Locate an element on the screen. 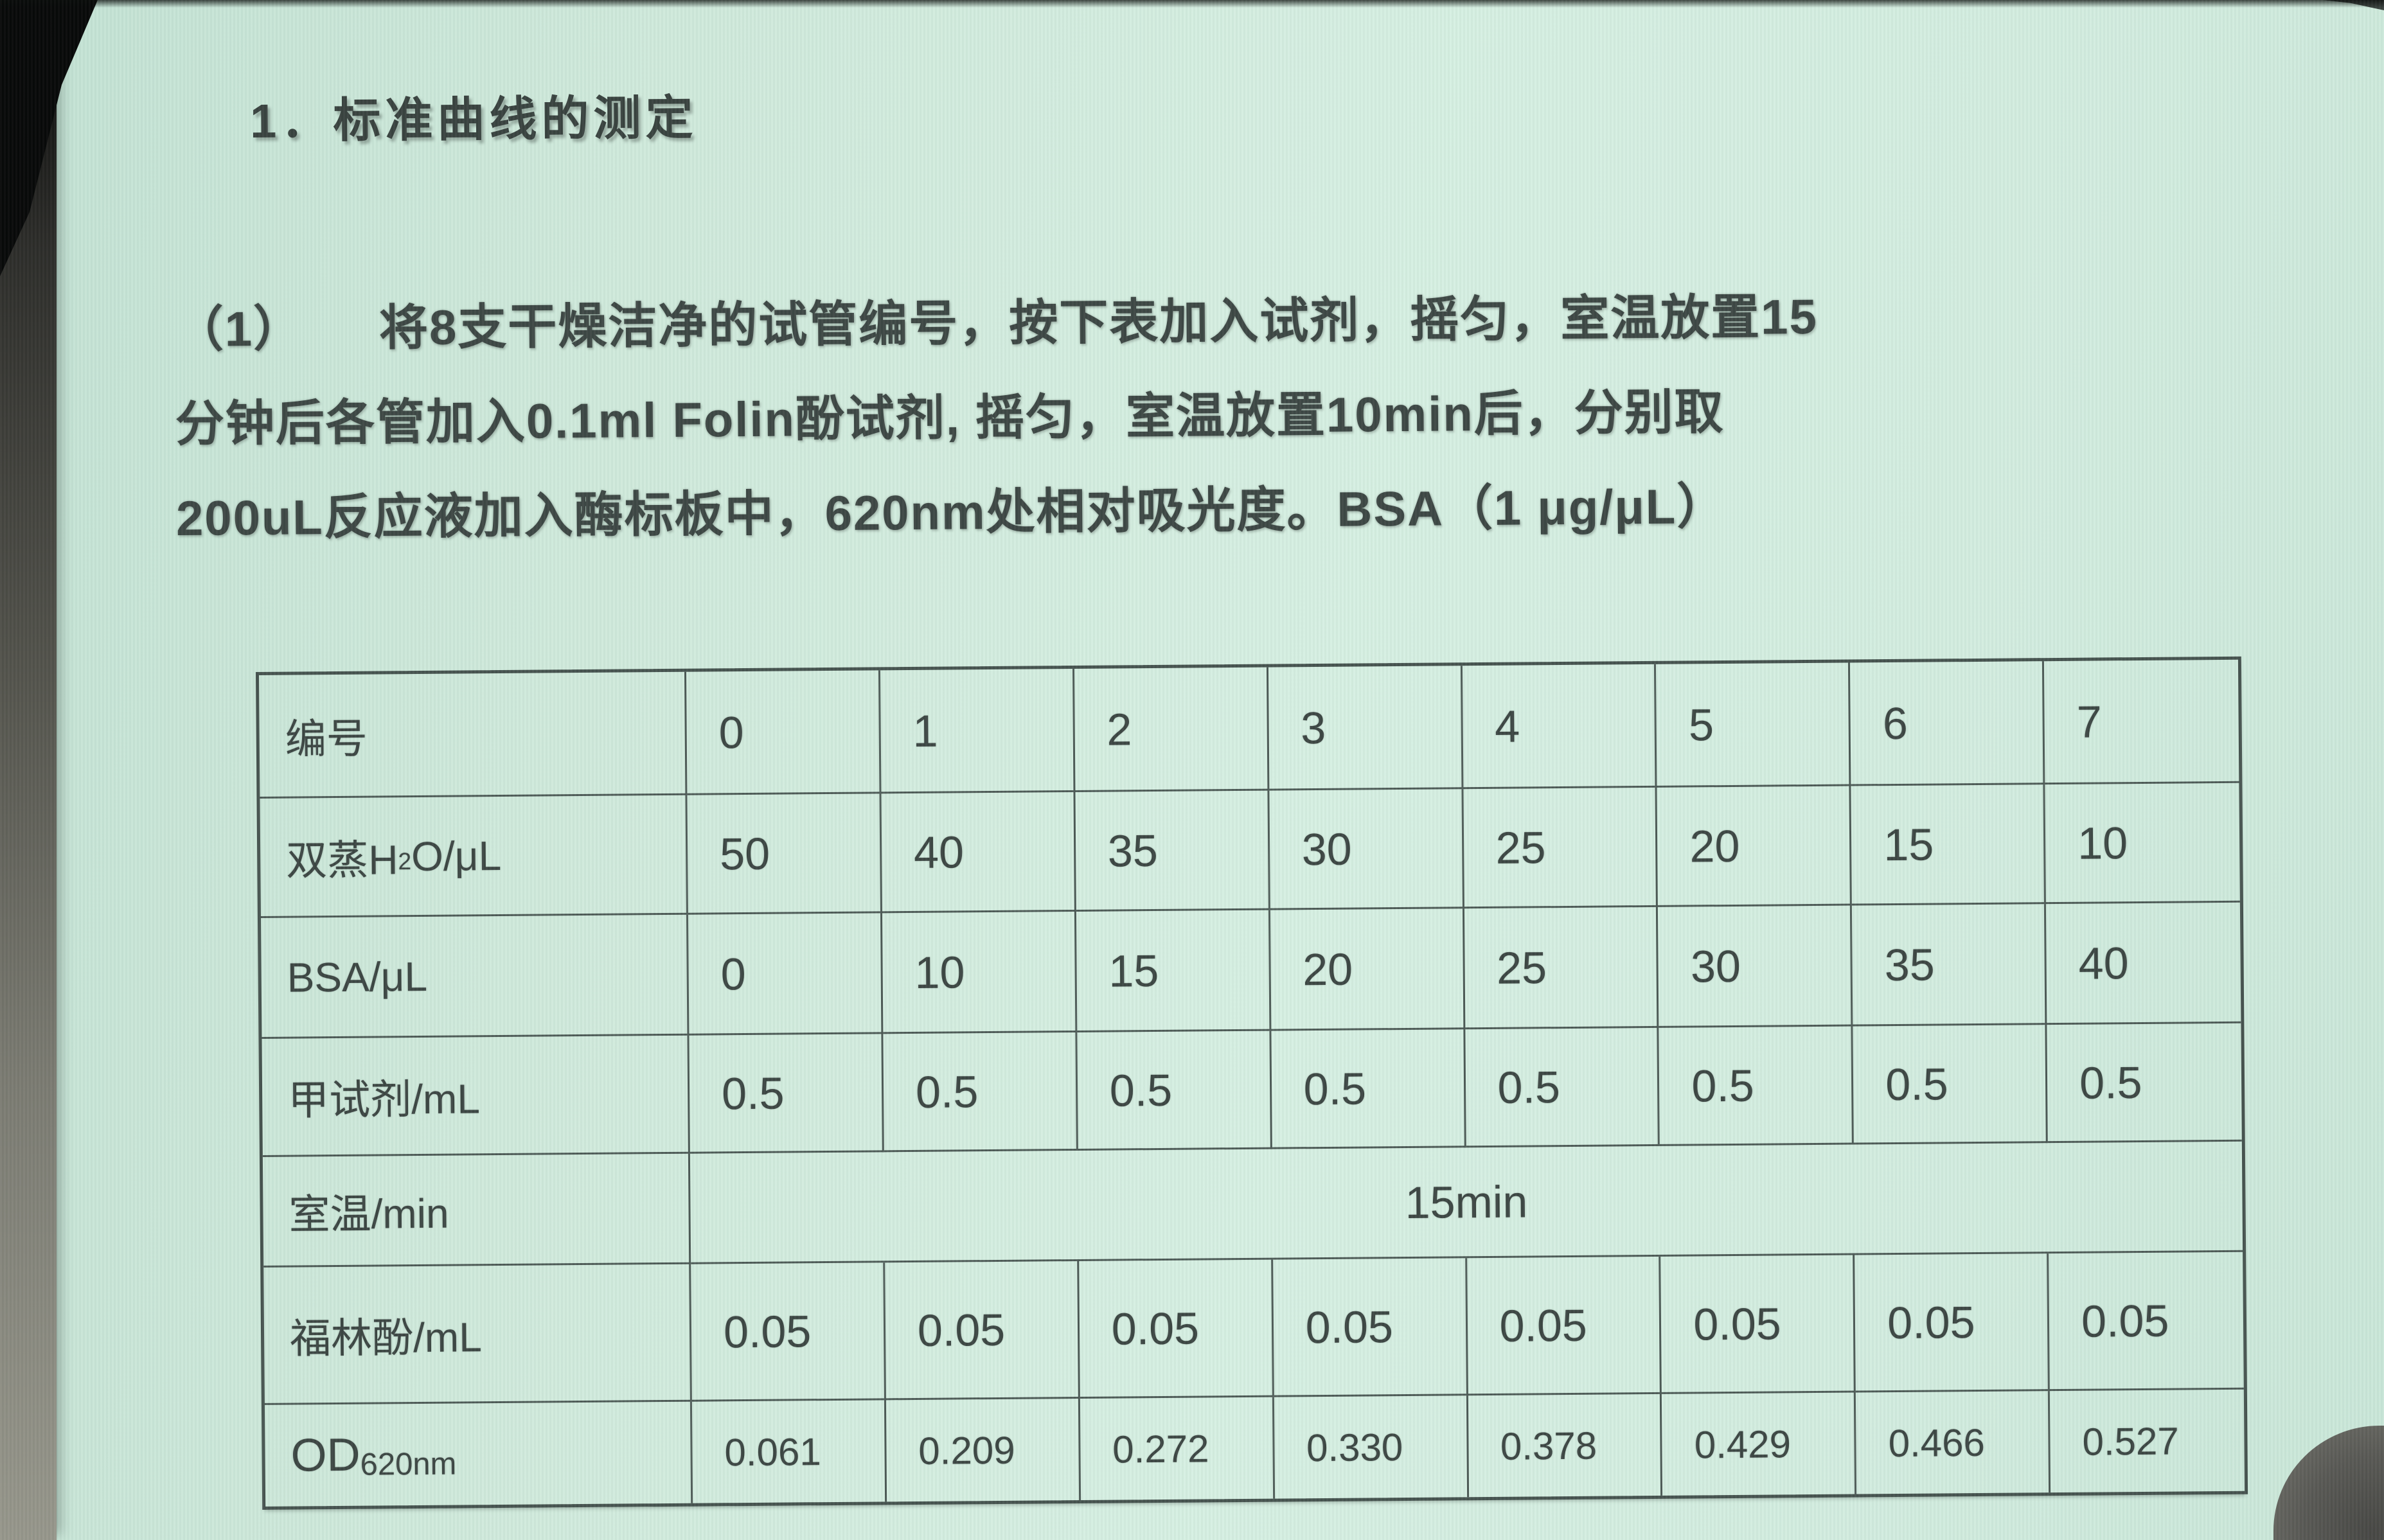 This screenshot has height=1540, width=2384. row-label-water: 双蒸H 2 O/μL is located at coordinates (474, 857).